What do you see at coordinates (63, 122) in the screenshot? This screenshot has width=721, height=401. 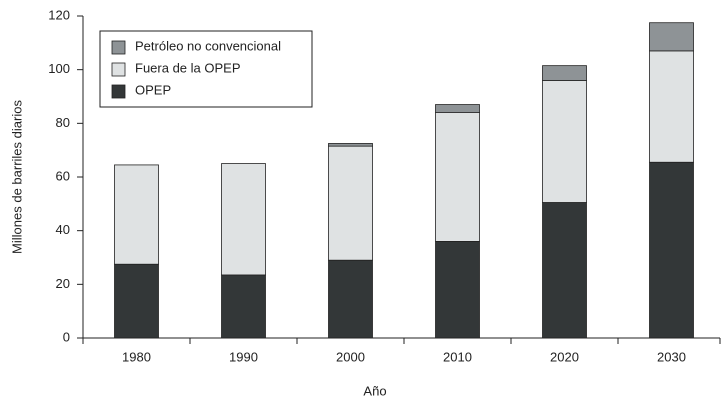 I see `y-tick-label: 80` at bounding box center [63, 122].